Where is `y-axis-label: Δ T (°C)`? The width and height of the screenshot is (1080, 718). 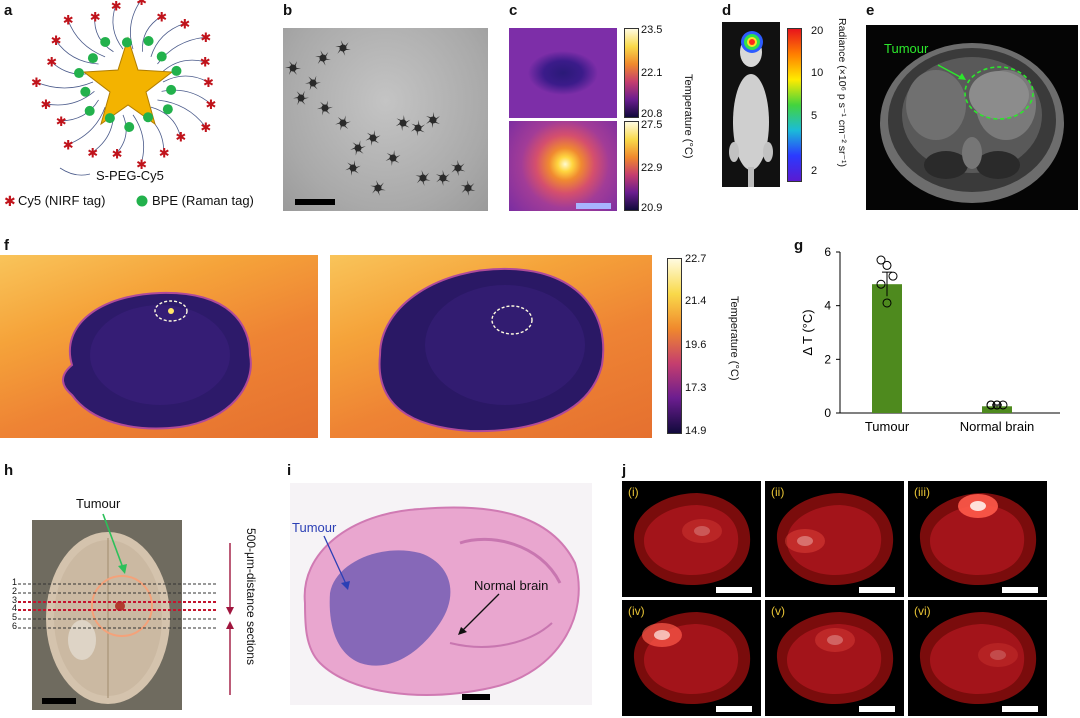
y-axis-label: Δ T (°C) is located at coordinates (807, 332).